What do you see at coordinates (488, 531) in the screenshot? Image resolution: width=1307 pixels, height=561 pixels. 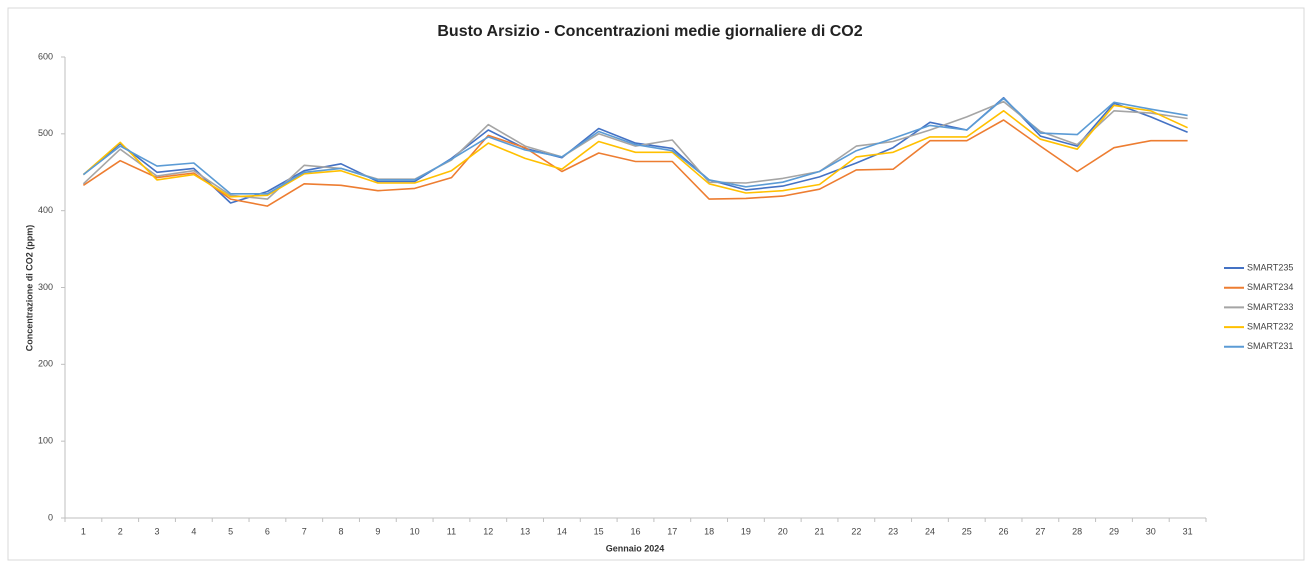 I see `x-tick-label: 12` at bounding box center [488, 531].